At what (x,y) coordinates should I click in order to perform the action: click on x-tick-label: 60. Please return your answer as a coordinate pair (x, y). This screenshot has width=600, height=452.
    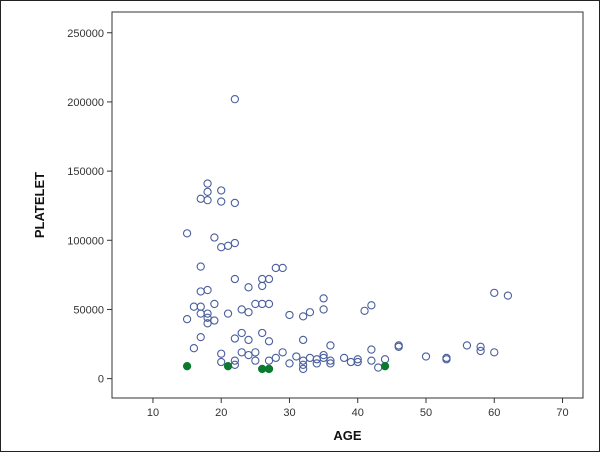
    Looking at the image, I should click on (494, 413).